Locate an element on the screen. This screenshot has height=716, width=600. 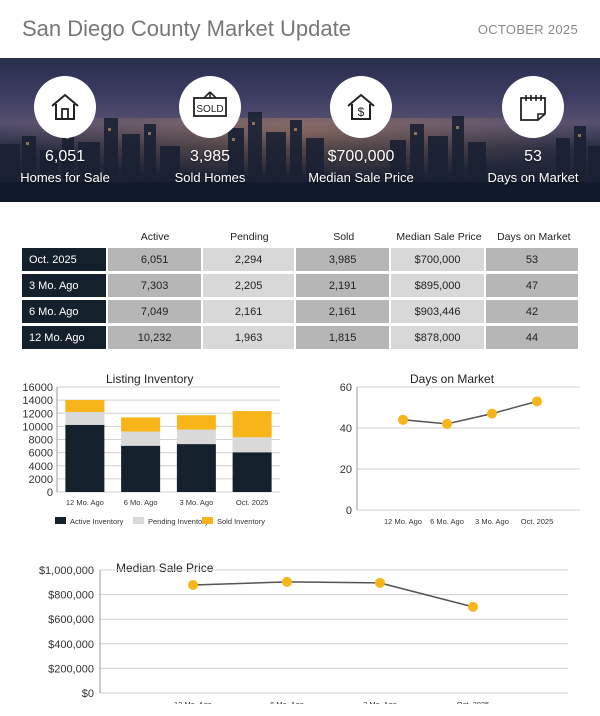
stat-homes-for-sale: 6,051 Homes for Sale is located at coordinates (67, 130).